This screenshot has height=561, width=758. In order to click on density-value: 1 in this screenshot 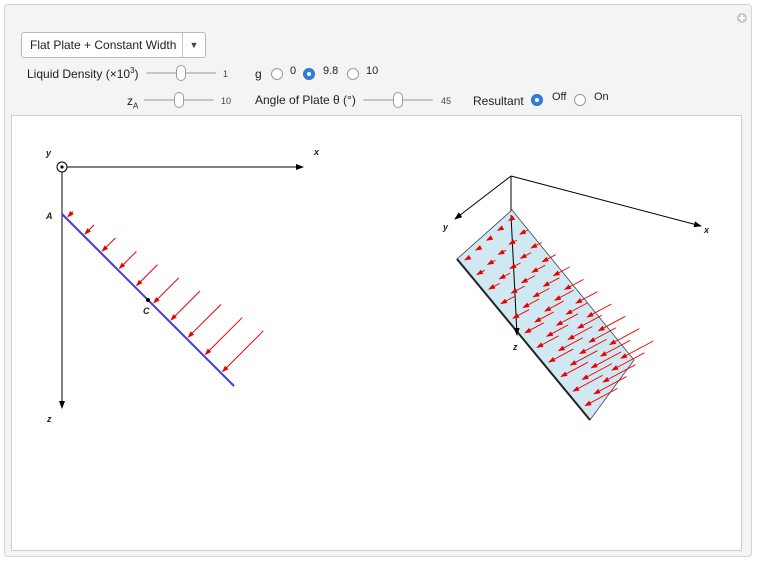, I will do `click(226, 74)`.